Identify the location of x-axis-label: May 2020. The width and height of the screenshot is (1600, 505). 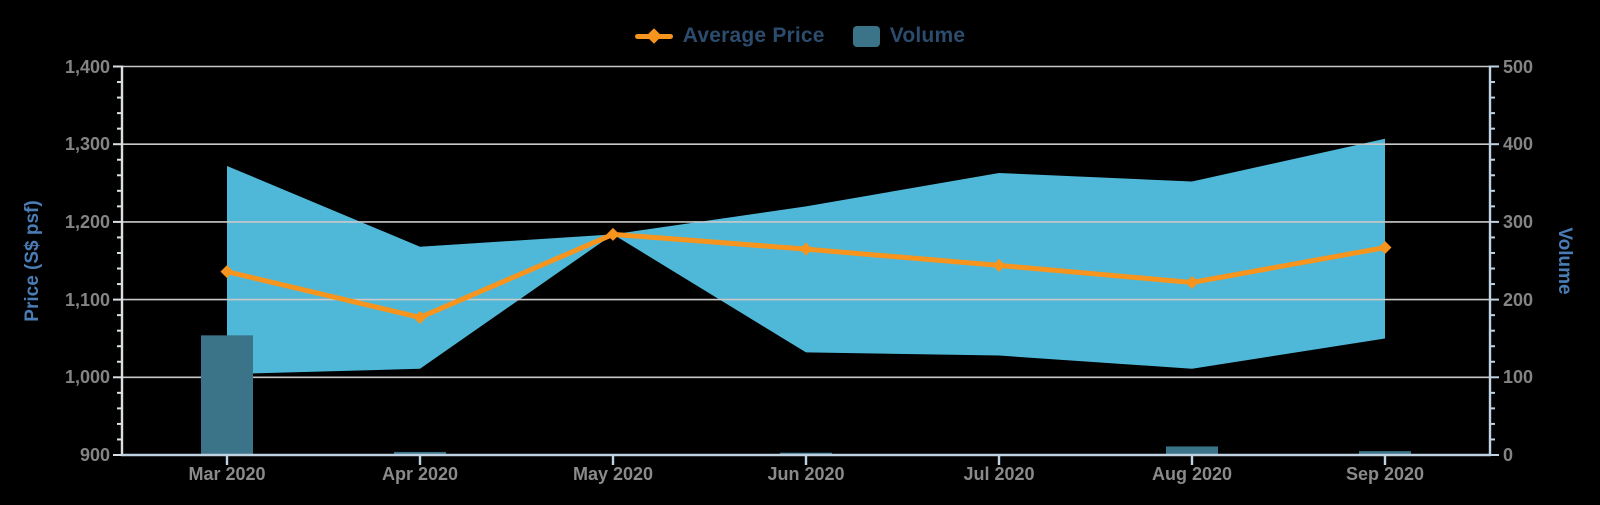
(613, 474).